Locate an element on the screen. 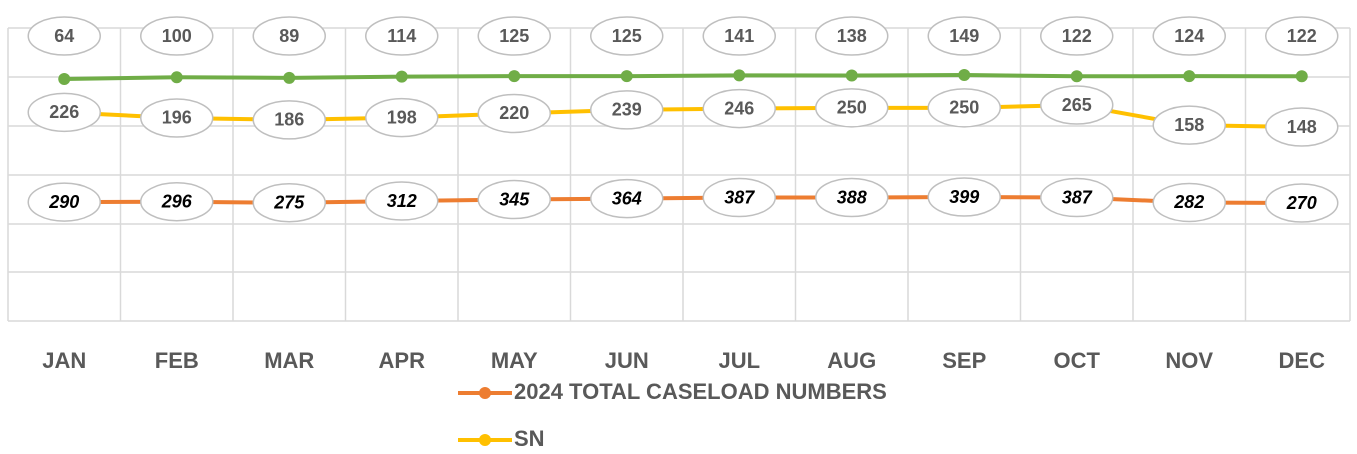 The height and width of the screenshot is (454, 1357). x-tick-label: JUN is located at coordinates (627, 360).